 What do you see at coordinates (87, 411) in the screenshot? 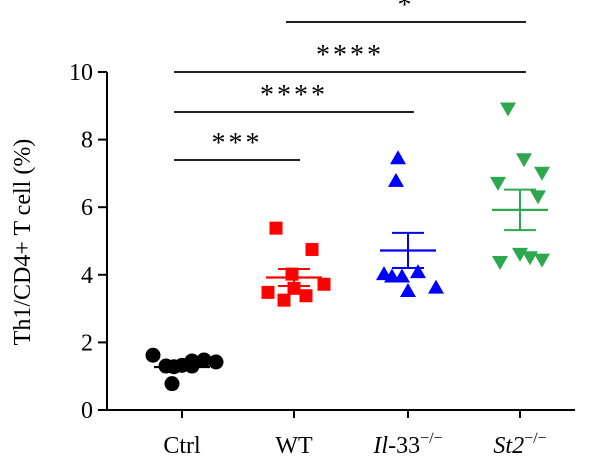
I see `y-tick-label: 0` at bounding box center [87, 411].